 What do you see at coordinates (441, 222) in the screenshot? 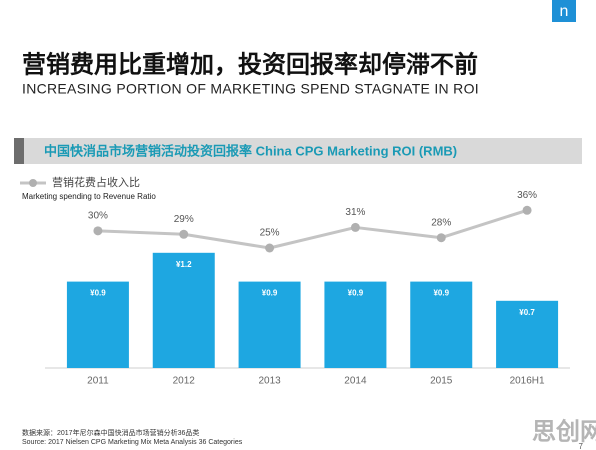
I see `line-value-label: 28%` at bounding box center [441, 222].